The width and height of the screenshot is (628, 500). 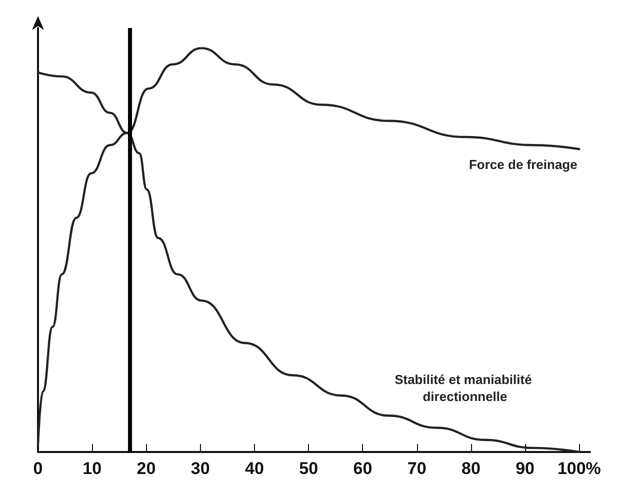 I want to click on x-tick-label: 70, so click(x=416, y=468).